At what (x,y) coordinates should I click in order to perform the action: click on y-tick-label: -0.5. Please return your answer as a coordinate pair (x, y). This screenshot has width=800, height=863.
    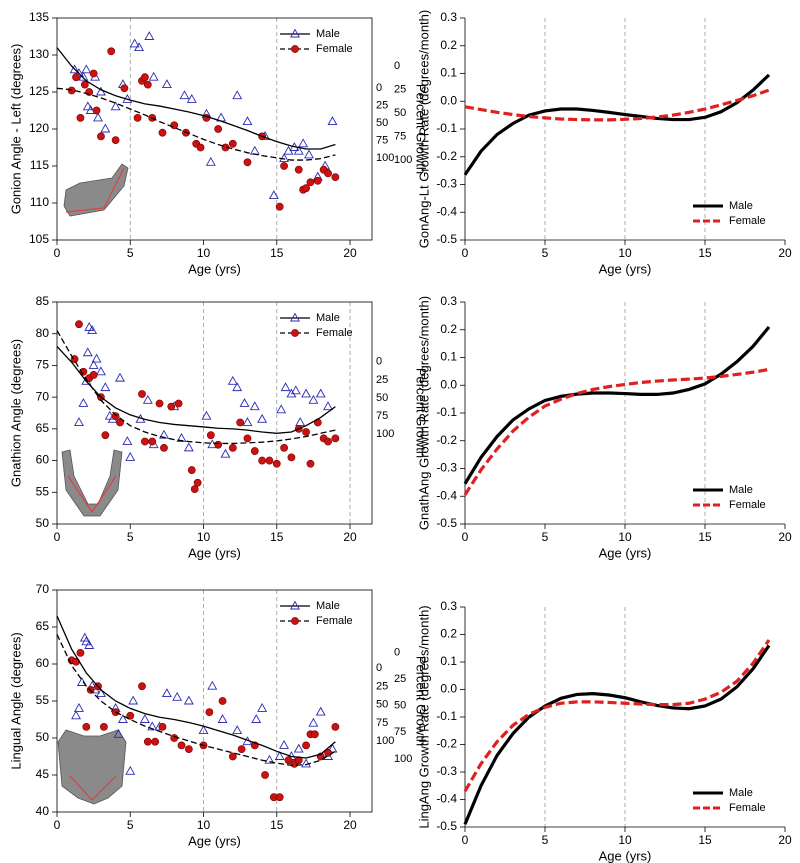
    Looking at the image, I should click on (446, 826).